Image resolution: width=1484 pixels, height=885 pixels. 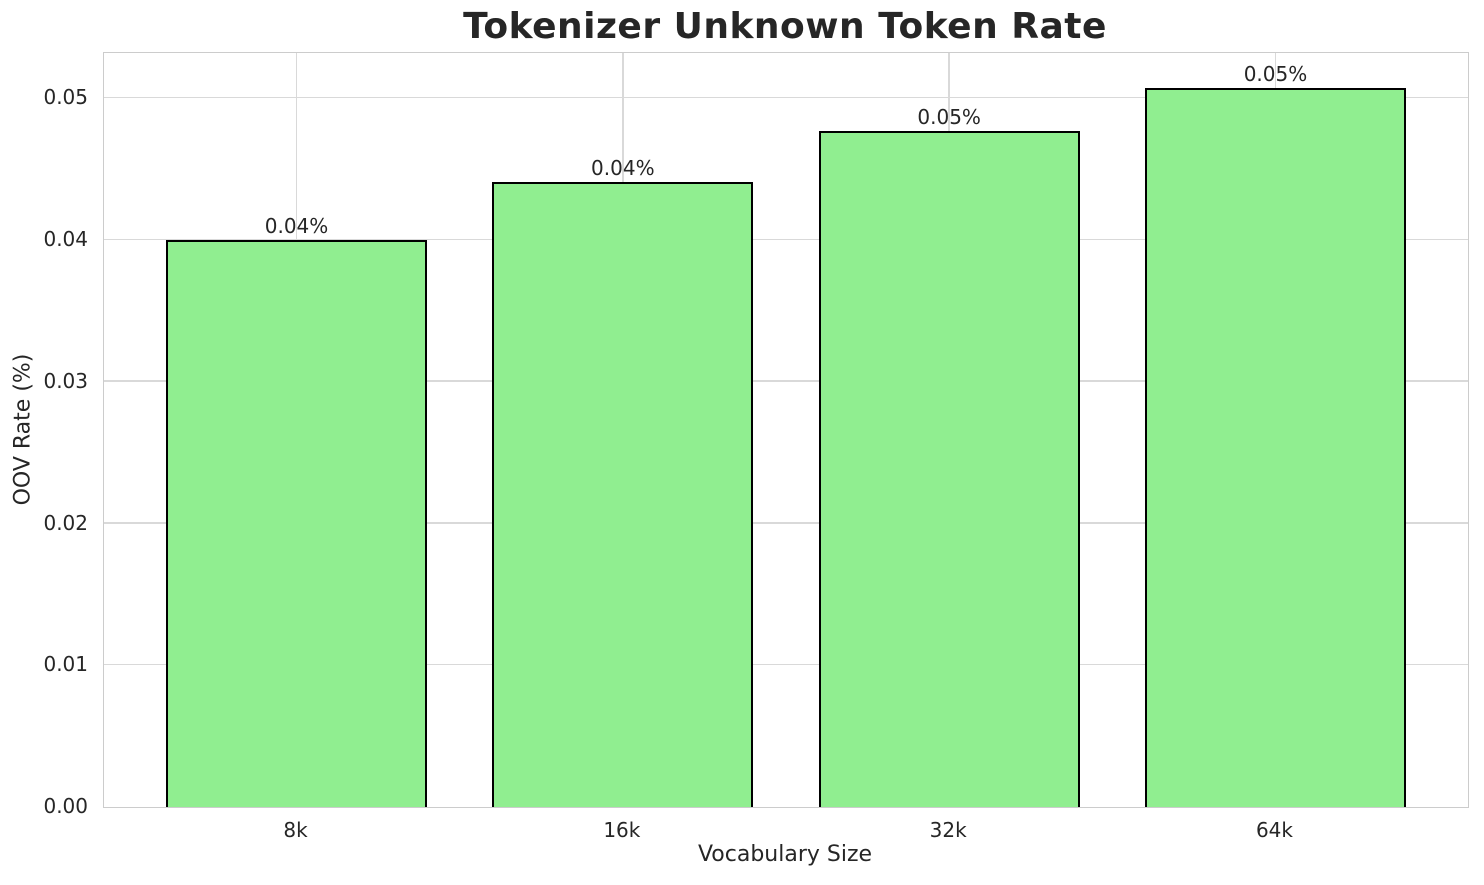 I want to click on x-tick-label: 8k, so click(x=295, y=830).